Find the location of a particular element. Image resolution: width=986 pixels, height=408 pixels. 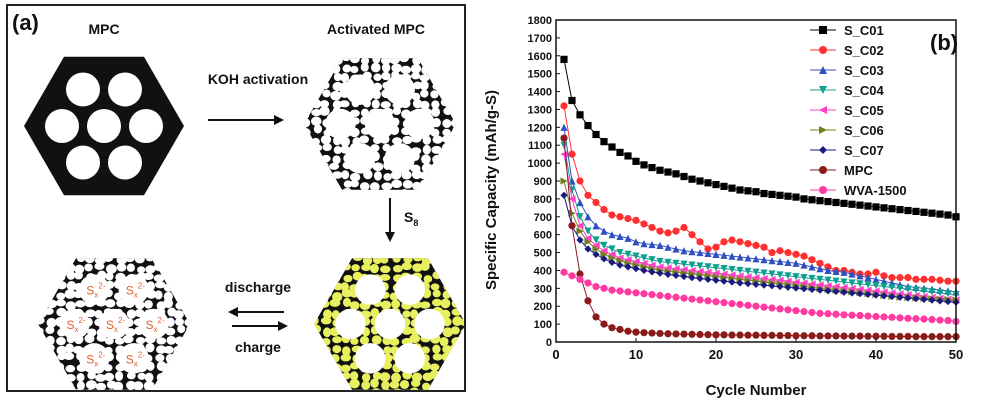

legend-label: MPC is located at coordinates (859, 170).